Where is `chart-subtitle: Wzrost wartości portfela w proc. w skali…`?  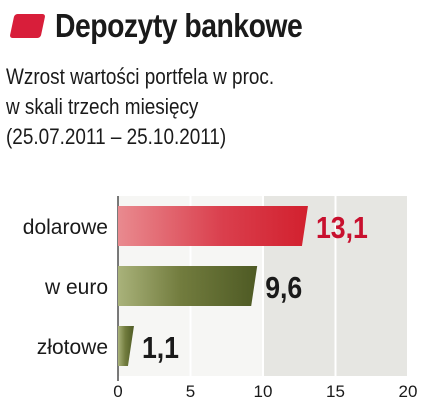
chart-subtitle: Wzrost wartości portfela w proc. w skali… is located at coordinates (140, 107).